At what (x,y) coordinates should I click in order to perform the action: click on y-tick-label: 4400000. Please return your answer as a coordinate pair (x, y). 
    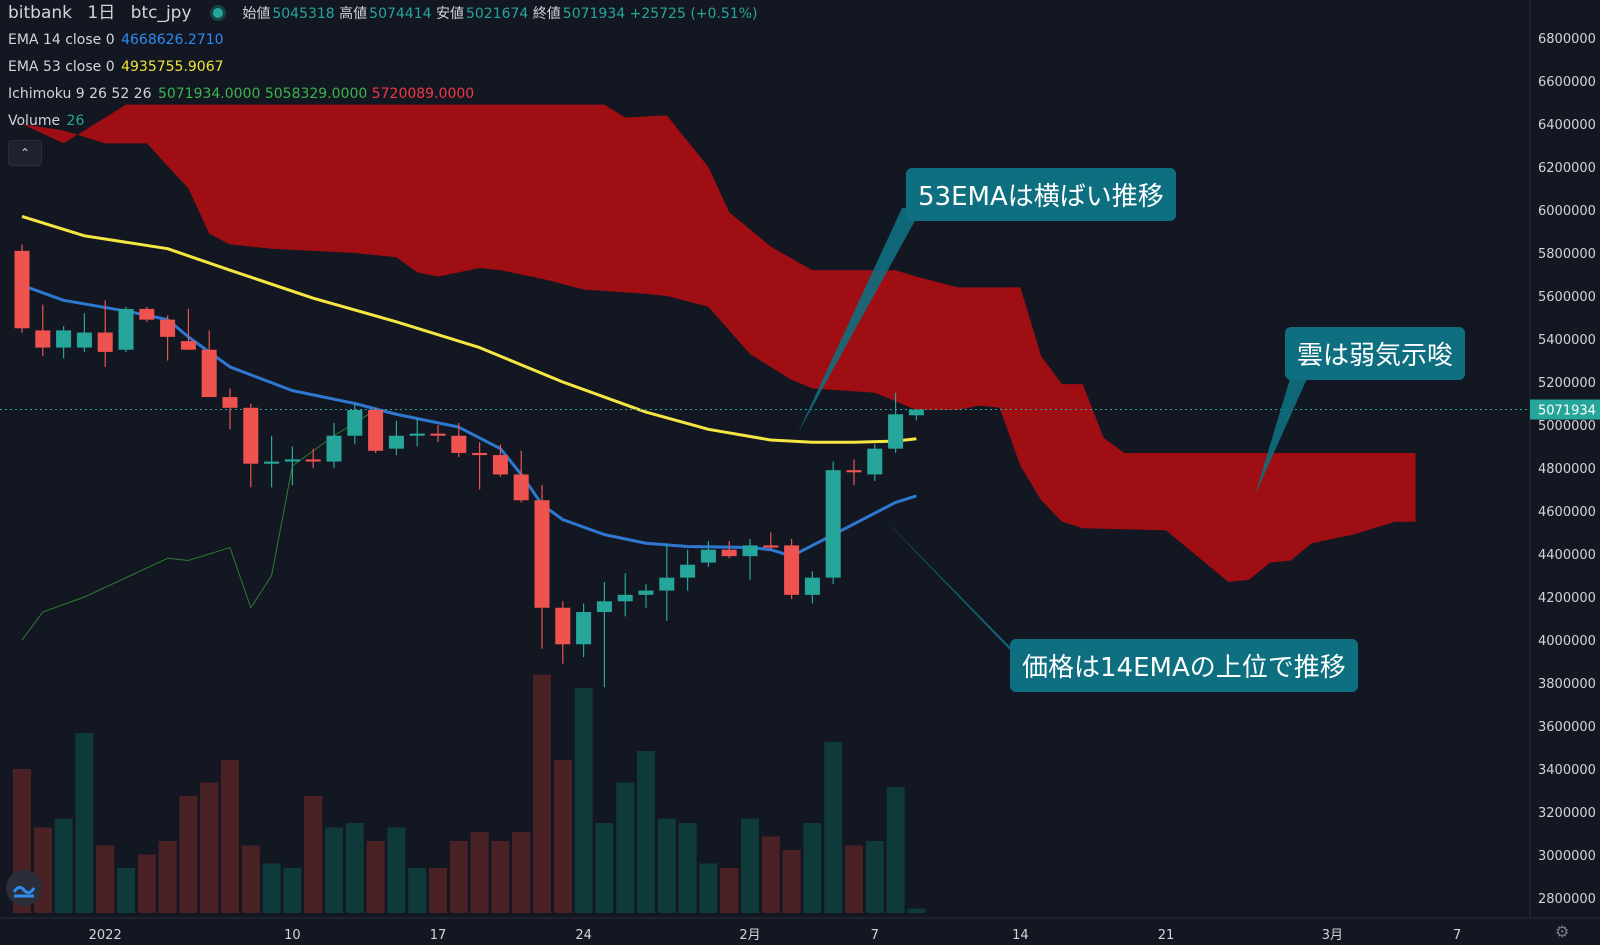
    Looking at the image, I should click on (1567, 555).